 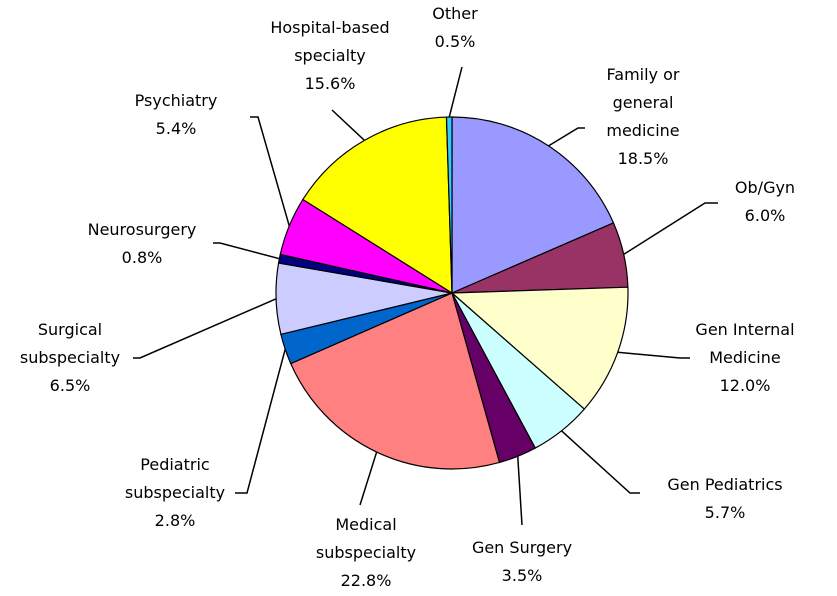 I want to click on slice-label: Gen Internal Medicine 12.0%, so click(x=745, y=358).